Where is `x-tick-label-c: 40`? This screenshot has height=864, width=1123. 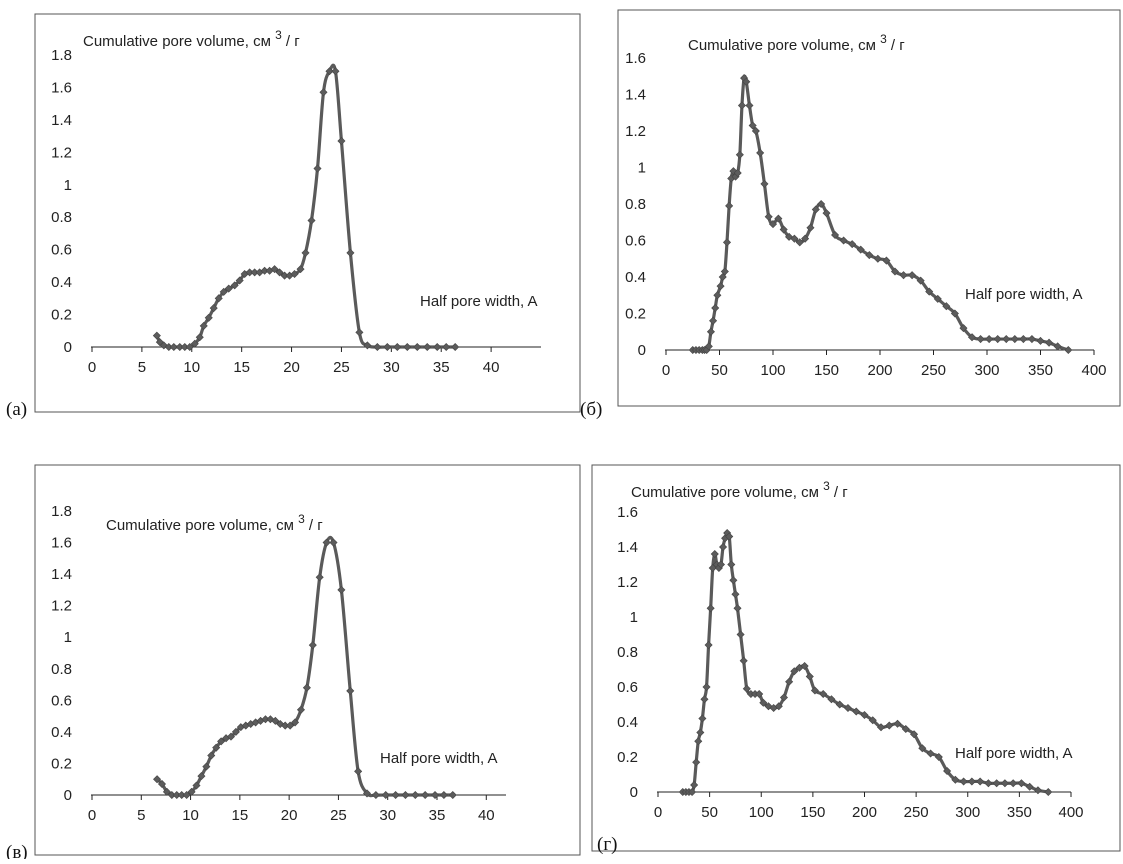 x-tick-label-c: 40 is located at coordinates (486, 815).